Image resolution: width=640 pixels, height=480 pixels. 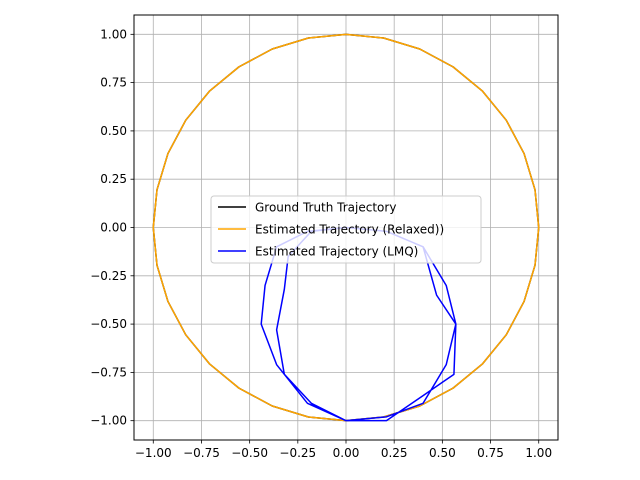 I want to click on x-tick-label: 0.50, so click(x=442, y=453).